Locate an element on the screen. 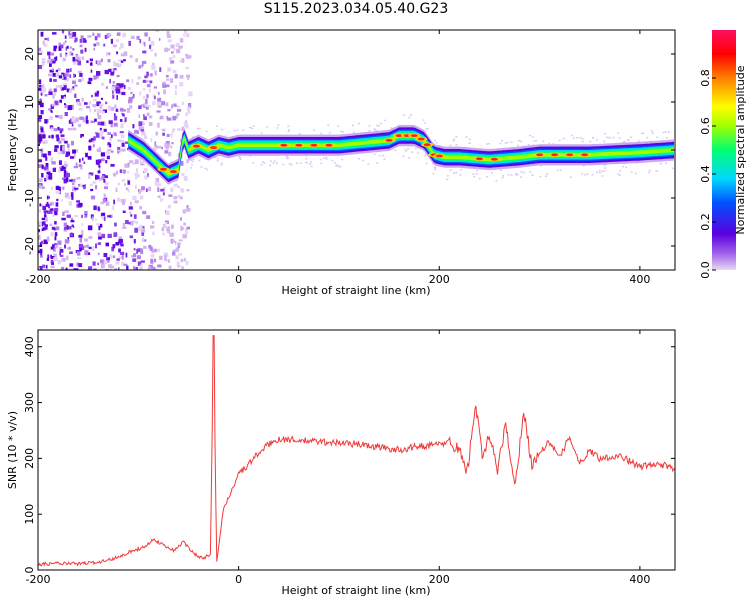  y-axis-label: SNR (10 * v/v) is located at coordinates (12, 450).